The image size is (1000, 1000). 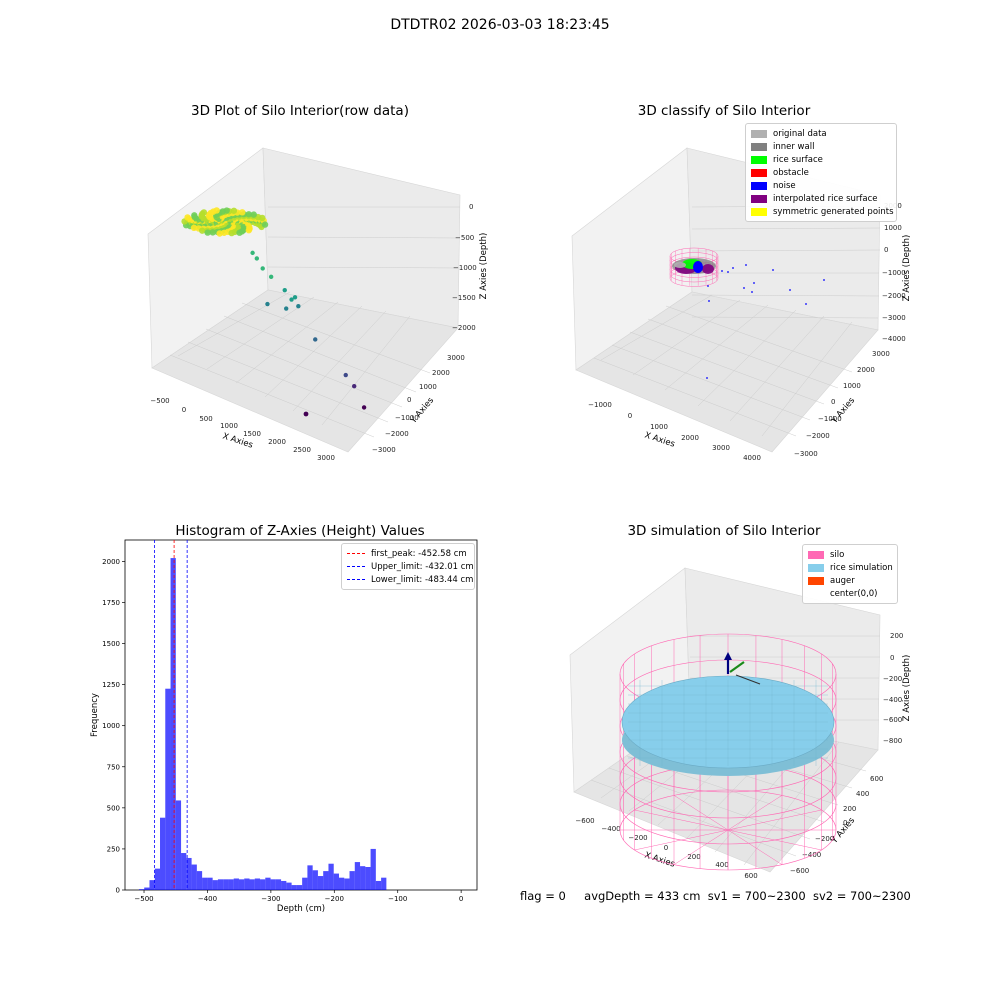 What do you see at coordinates (821, 146) in the screenshot?
I see `legend-item: inner wall` at bounding box center [821, 146].